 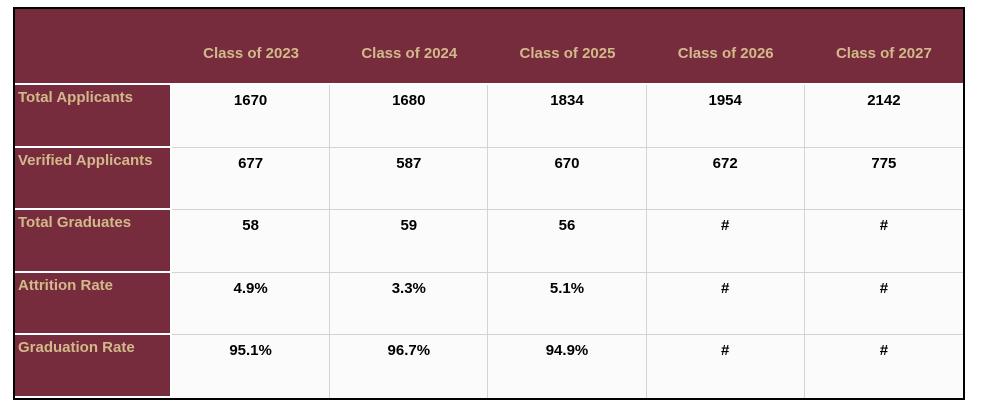 What do you see at coordinates (409, 366) in the screenshot?
I see `data-cell-r5-c2: 96.7%` at bounding box center [409, 366].